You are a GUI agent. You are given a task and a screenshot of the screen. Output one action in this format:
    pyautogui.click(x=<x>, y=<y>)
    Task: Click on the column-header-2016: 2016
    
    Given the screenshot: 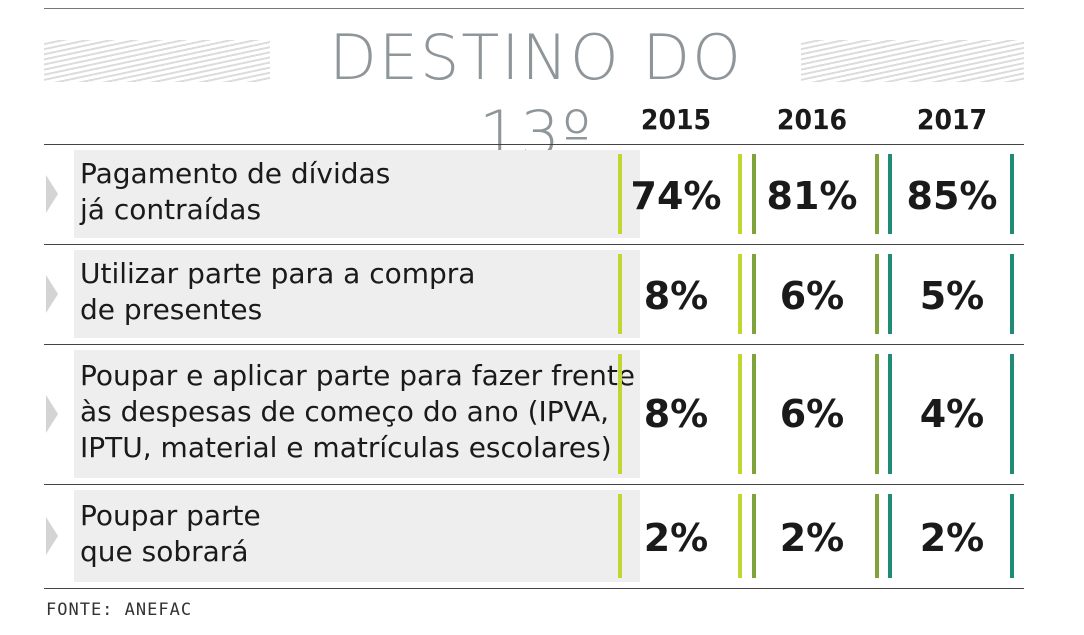 What is the action you would take?
    pyautogui.click(x=812, y=119)
    